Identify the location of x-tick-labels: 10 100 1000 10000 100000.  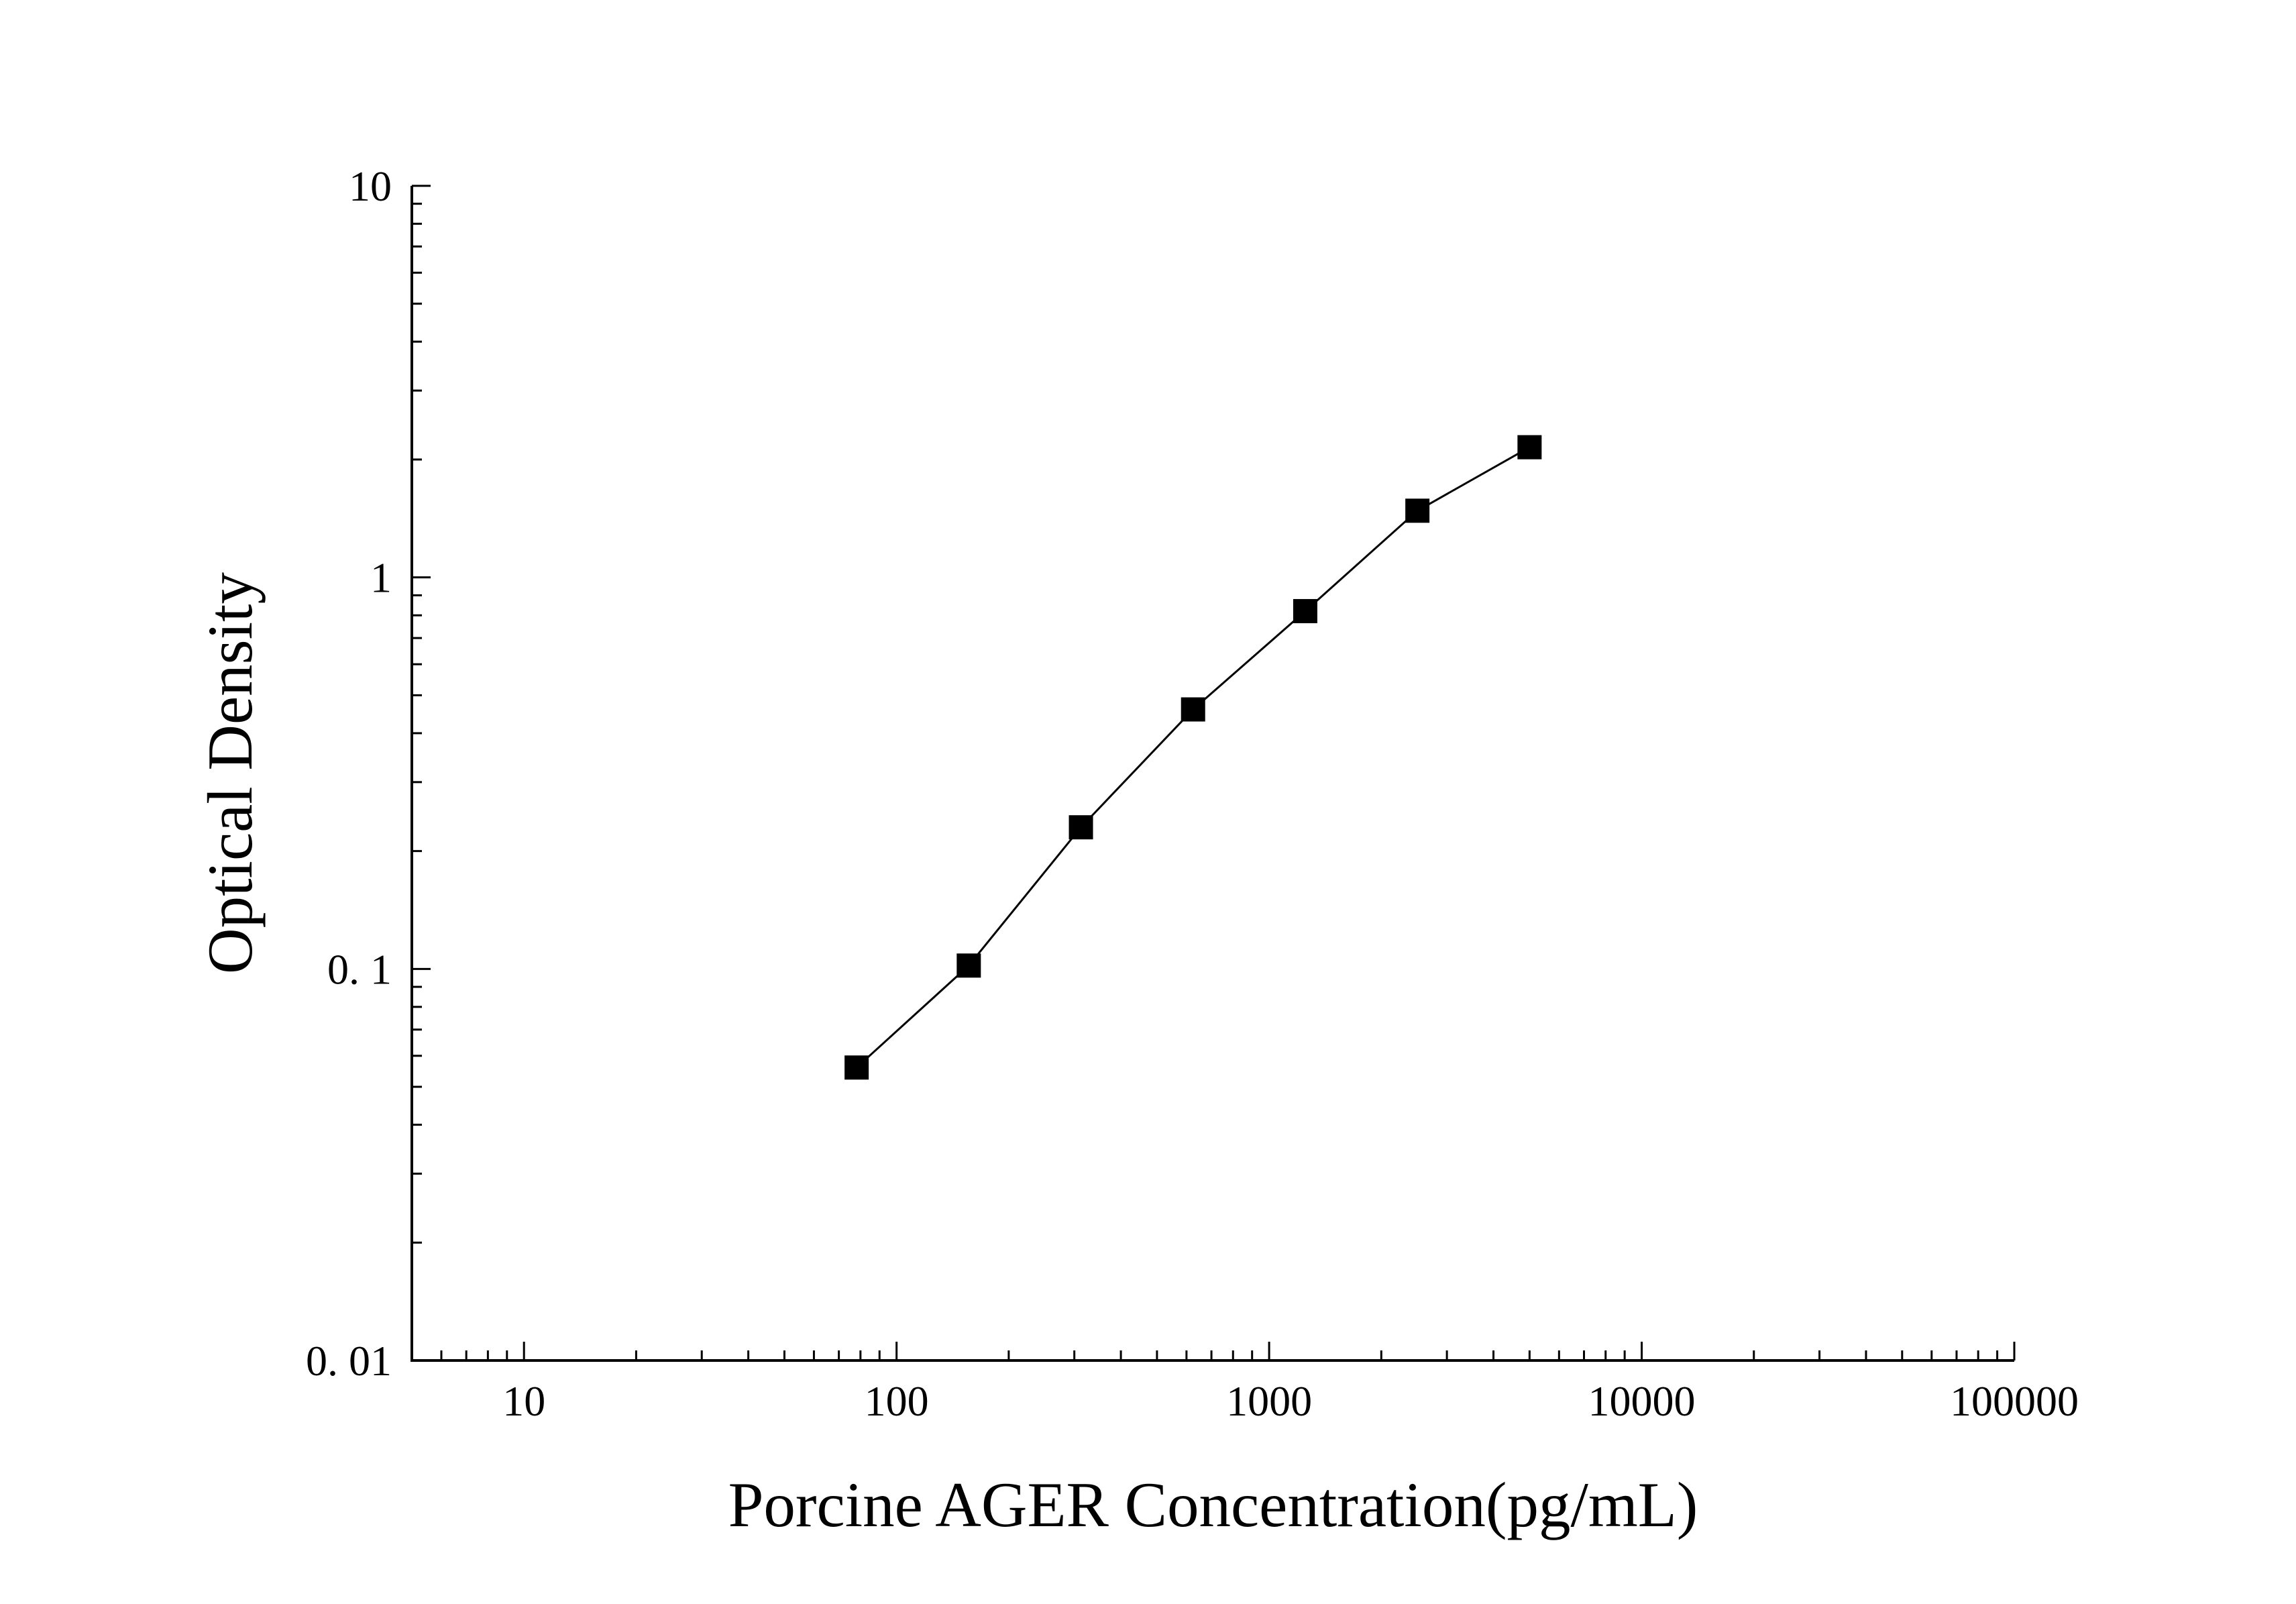
(1290, 1401).